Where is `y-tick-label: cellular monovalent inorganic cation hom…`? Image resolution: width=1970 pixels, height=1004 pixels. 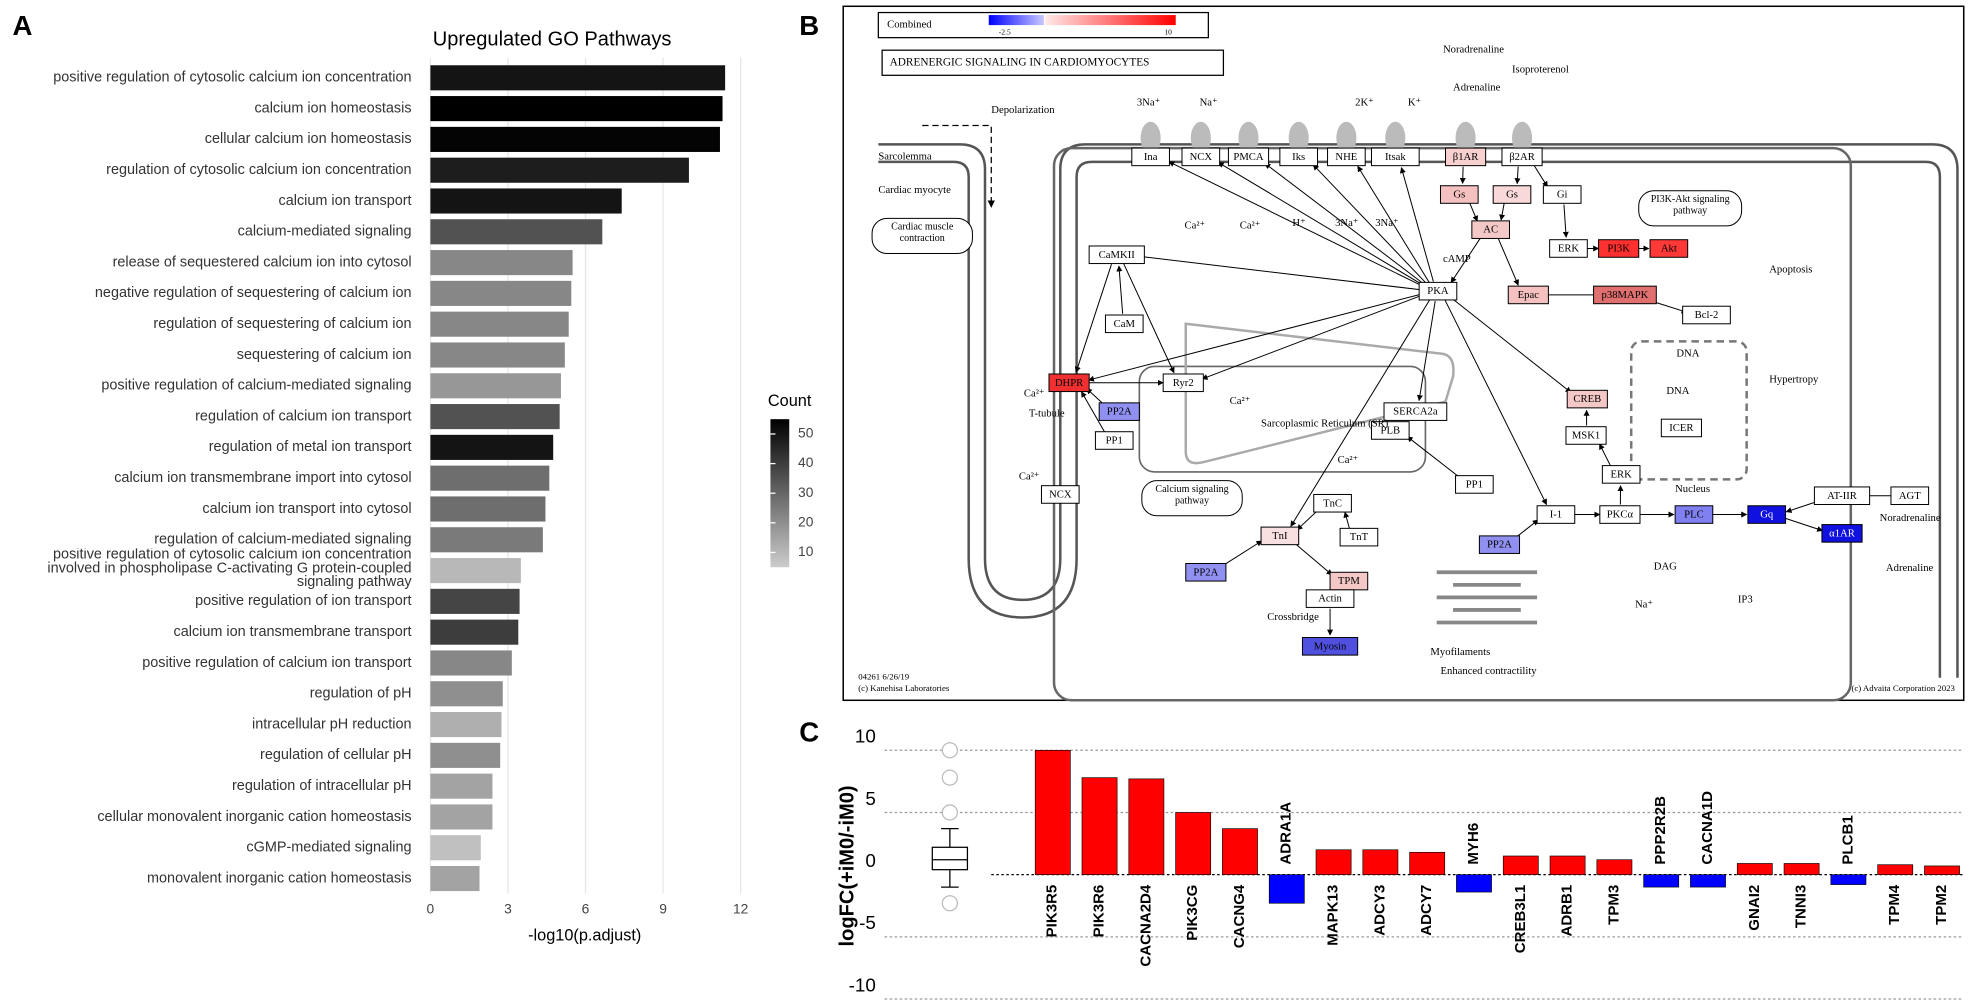 y-tick-label: cellular monovalent inorganic cation hom… is located at coordinates (254, 817).